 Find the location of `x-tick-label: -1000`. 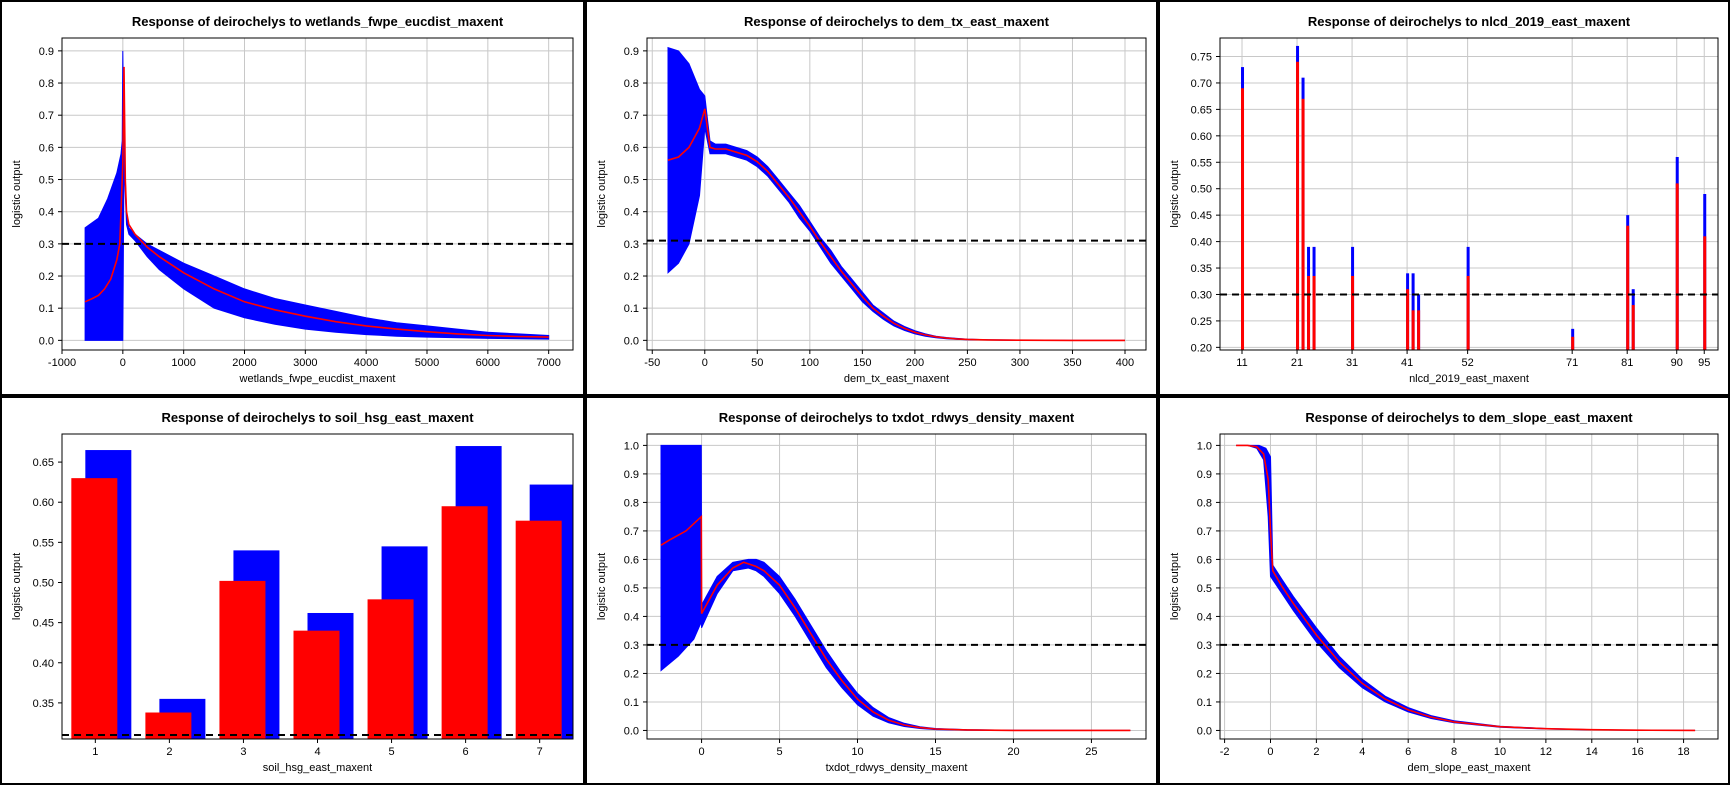

x-tick-label: -1000 is located at coordinates (62, 363).